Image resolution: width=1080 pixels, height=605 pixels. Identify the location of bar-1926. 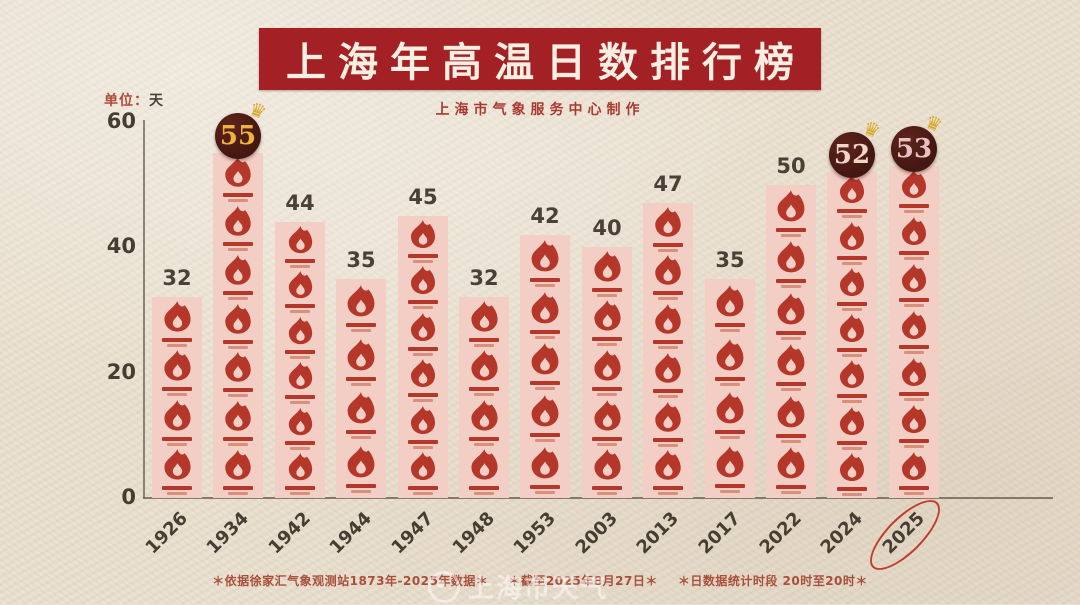
(177, 397).